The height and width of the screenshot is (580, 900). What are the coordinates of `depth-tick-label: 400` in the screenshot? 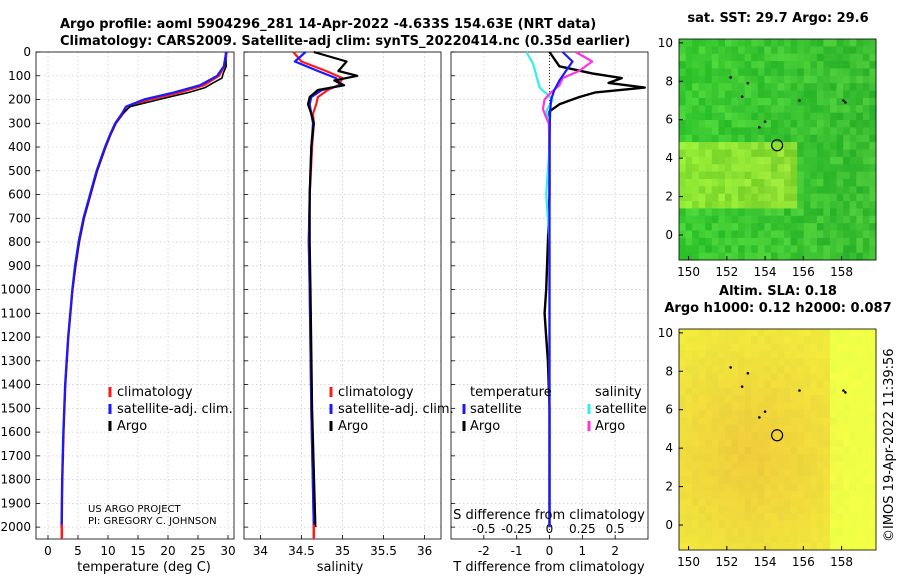 It's located at (19, 147).